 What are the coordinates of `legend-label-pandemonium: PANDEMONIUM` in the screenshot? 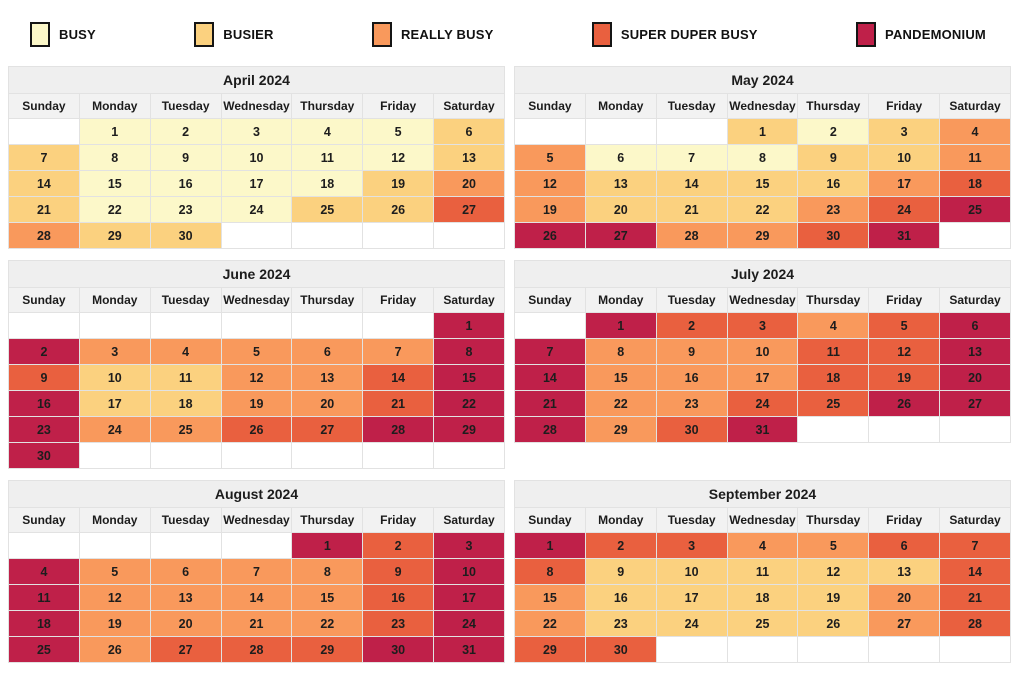 It's located at (935, 34).